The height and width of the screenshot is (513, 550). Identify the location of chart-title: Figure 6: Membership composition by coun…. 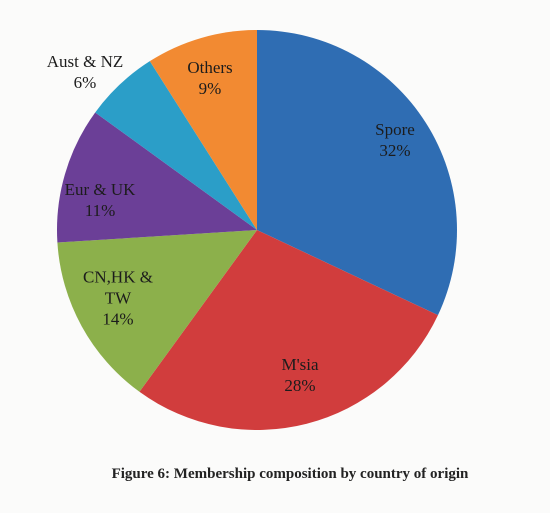
(290, 474).